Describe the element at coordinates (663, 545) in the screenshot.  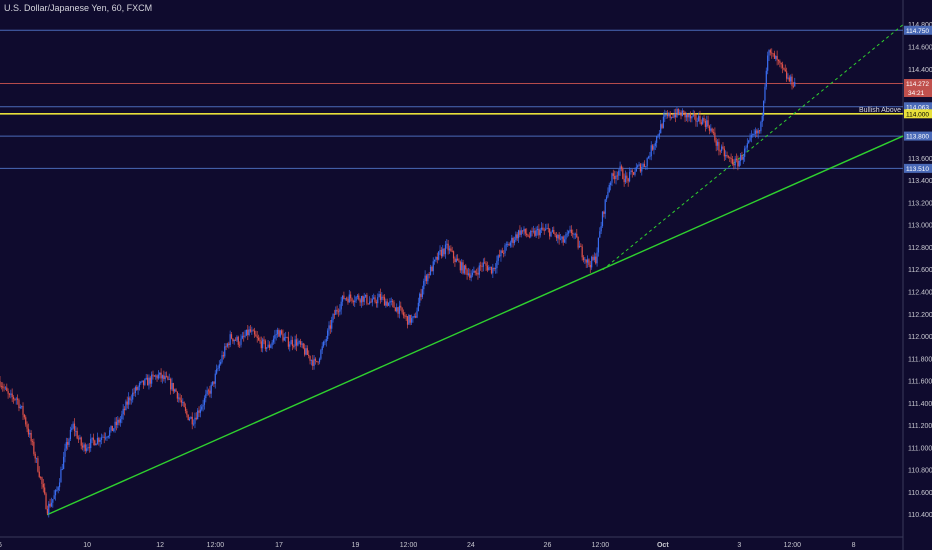
I see `x-tick-label: Oct` at that location.